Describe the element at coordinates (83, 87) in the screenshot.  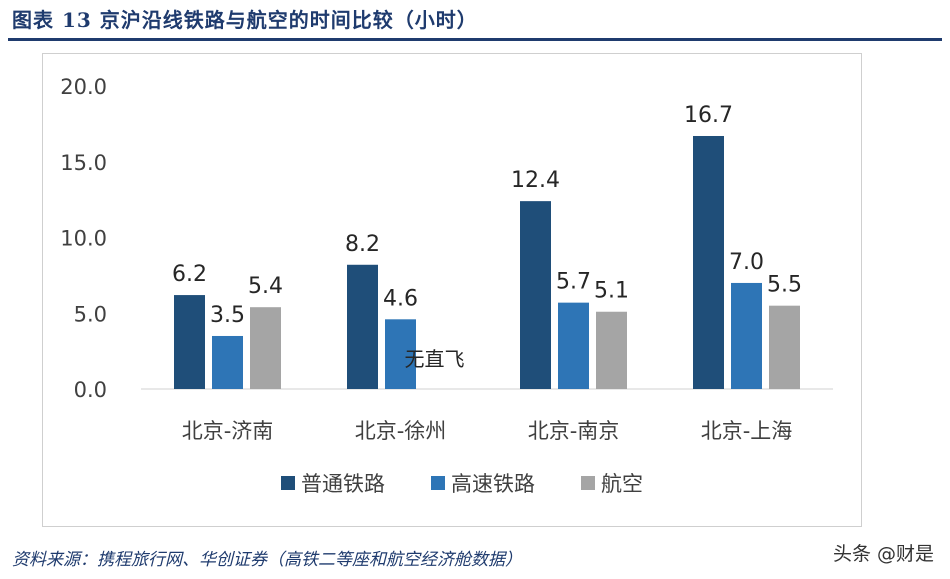
I see `y-tick-label: 20.0` at that location.